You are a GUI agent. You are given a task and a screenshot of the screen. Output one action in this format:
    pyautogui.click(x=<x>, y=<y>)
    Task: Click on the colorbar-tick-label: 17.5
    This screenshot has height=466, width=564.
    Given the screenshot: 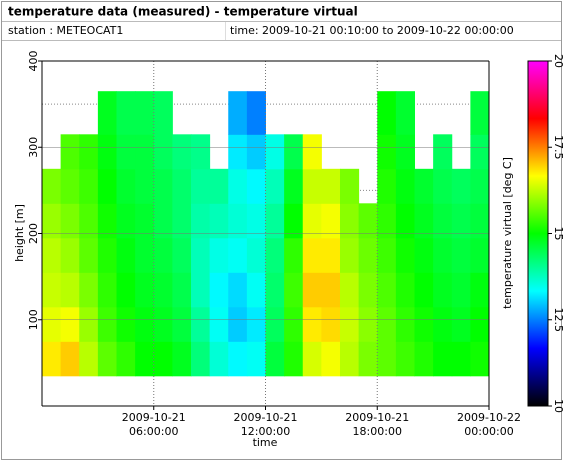 What is the action you would take?
    pyautogui.click(x=558, y=147)
    